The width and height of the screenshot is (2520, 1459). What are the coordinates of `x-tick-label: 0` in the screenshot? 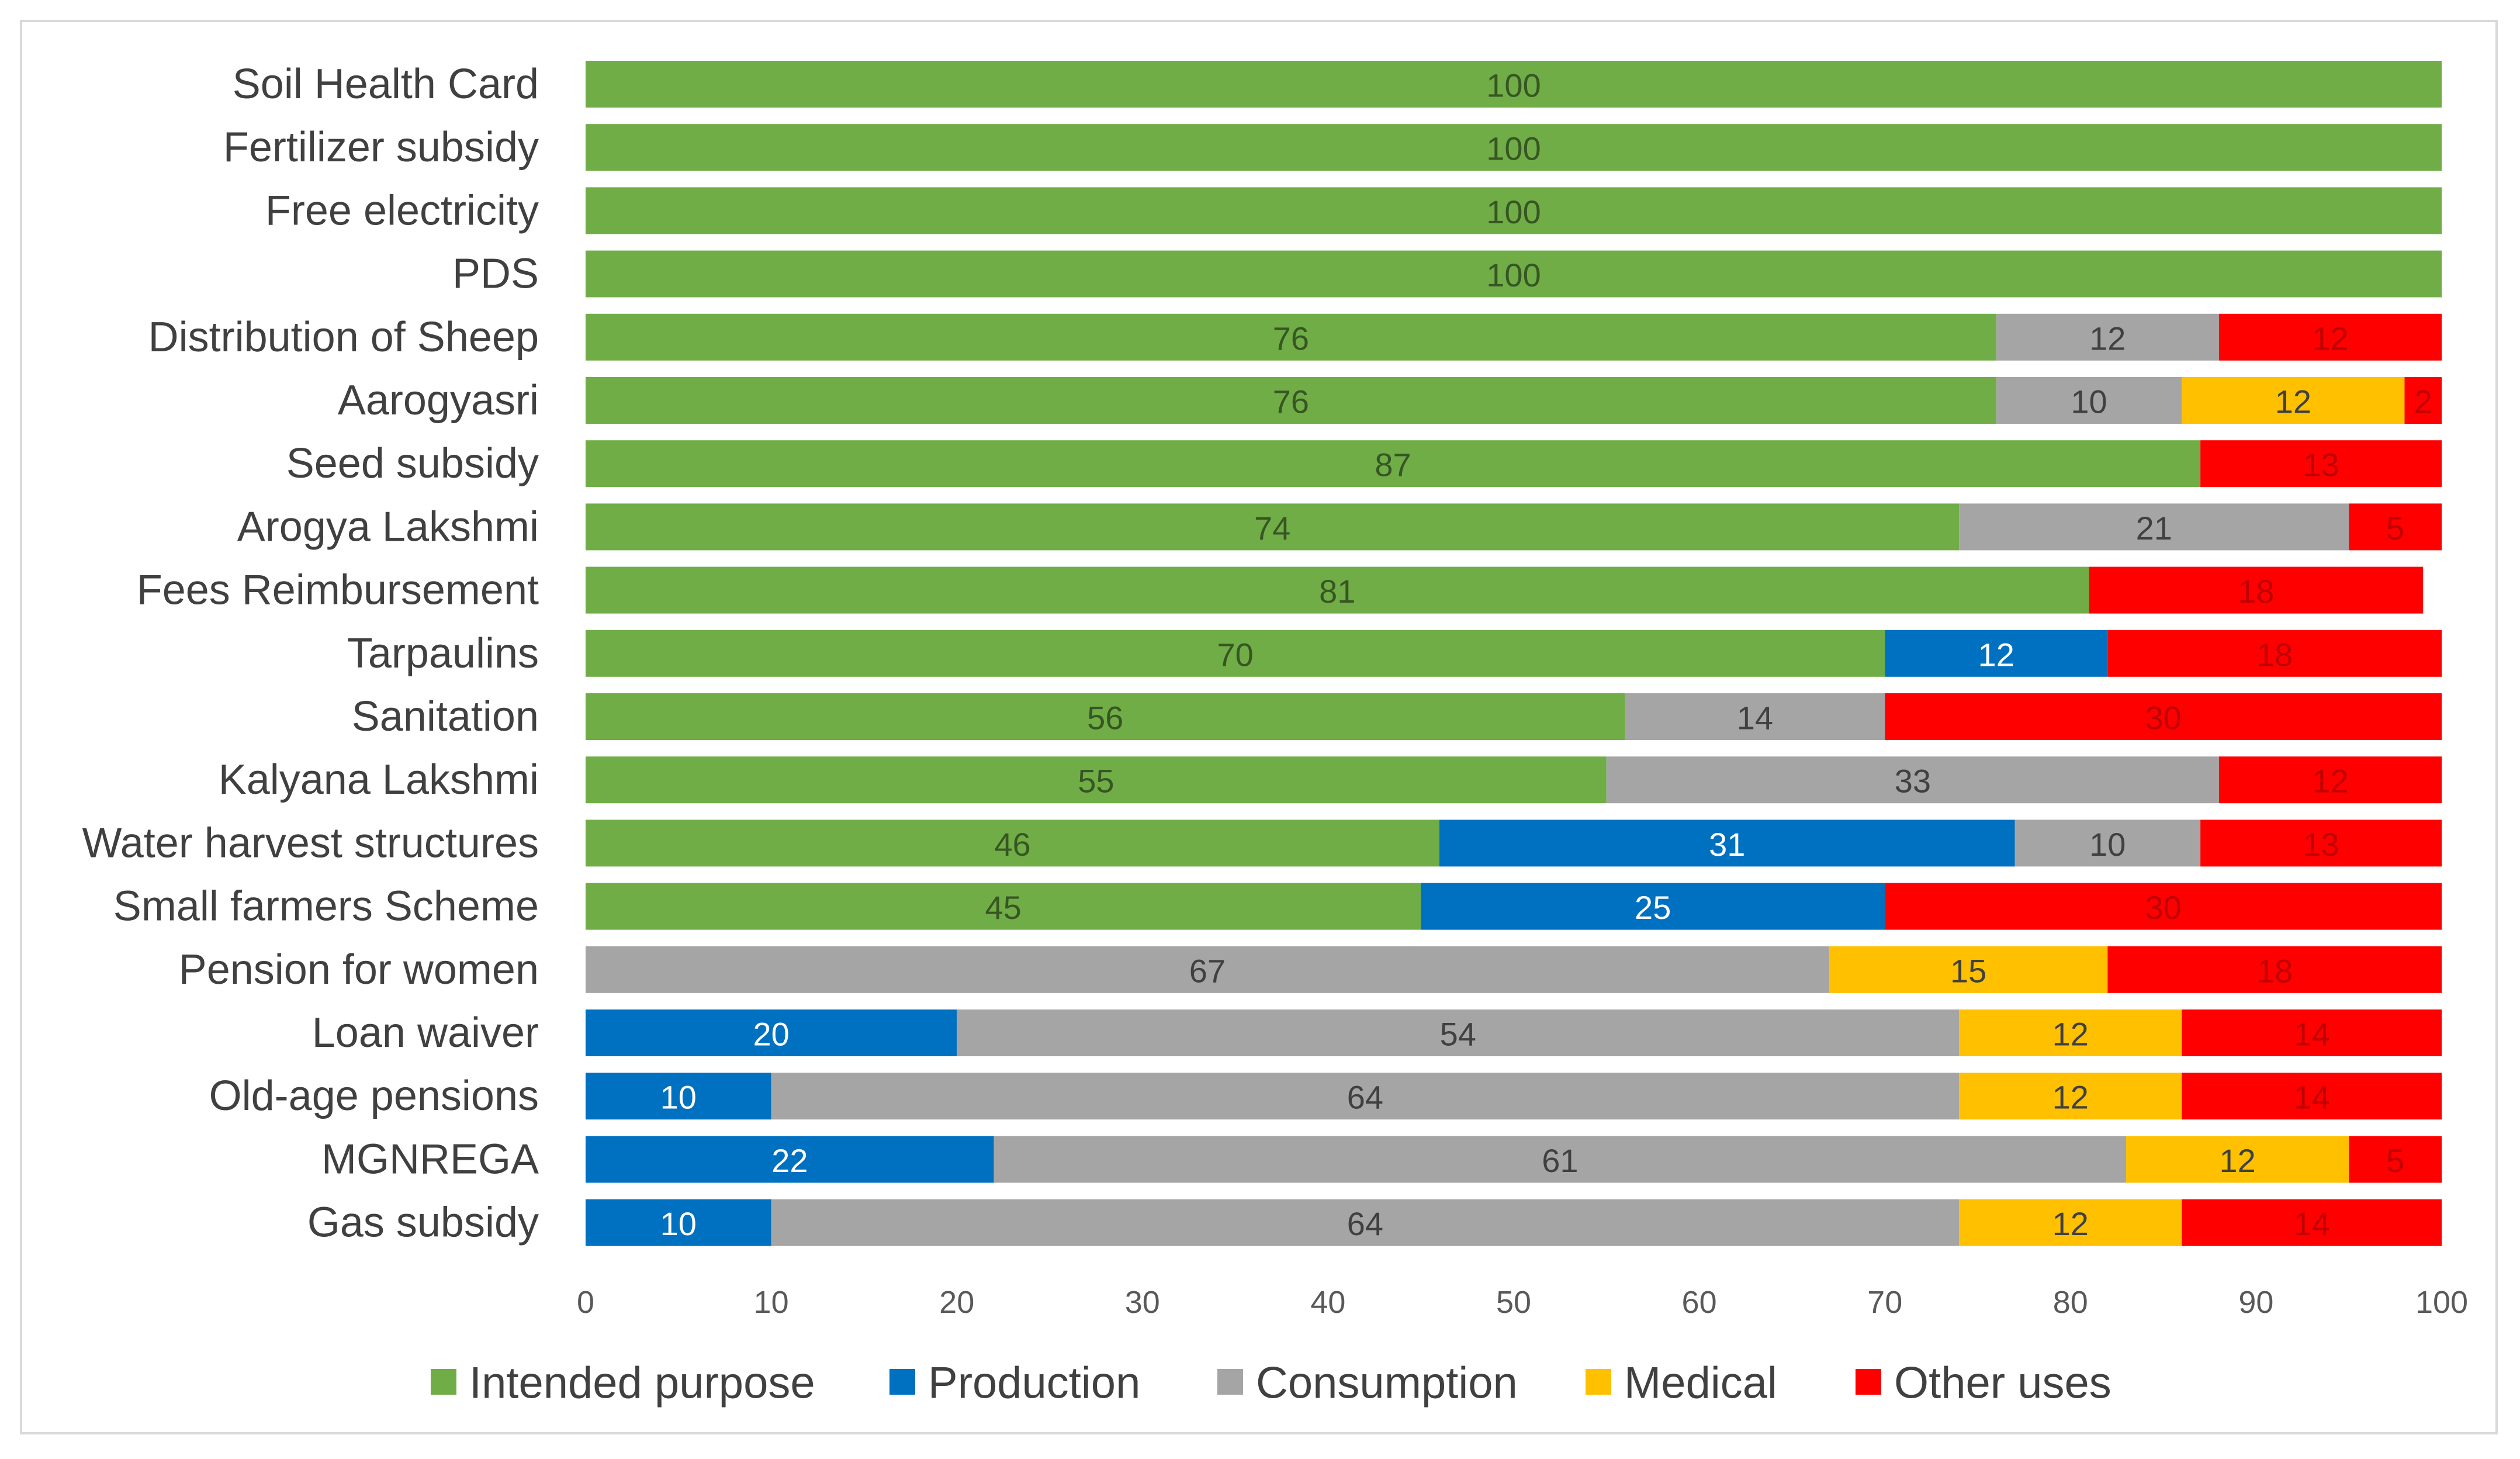 It's located at (585, 1302).